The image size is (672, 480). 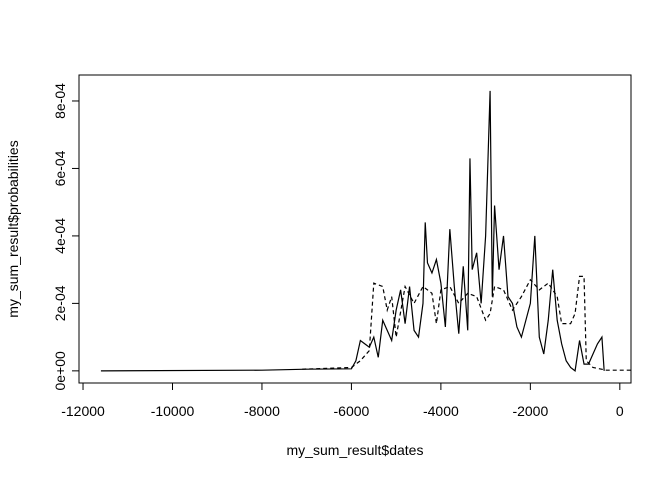 I want to click on x-tick-label: -2000, so click(x=530, y=411).